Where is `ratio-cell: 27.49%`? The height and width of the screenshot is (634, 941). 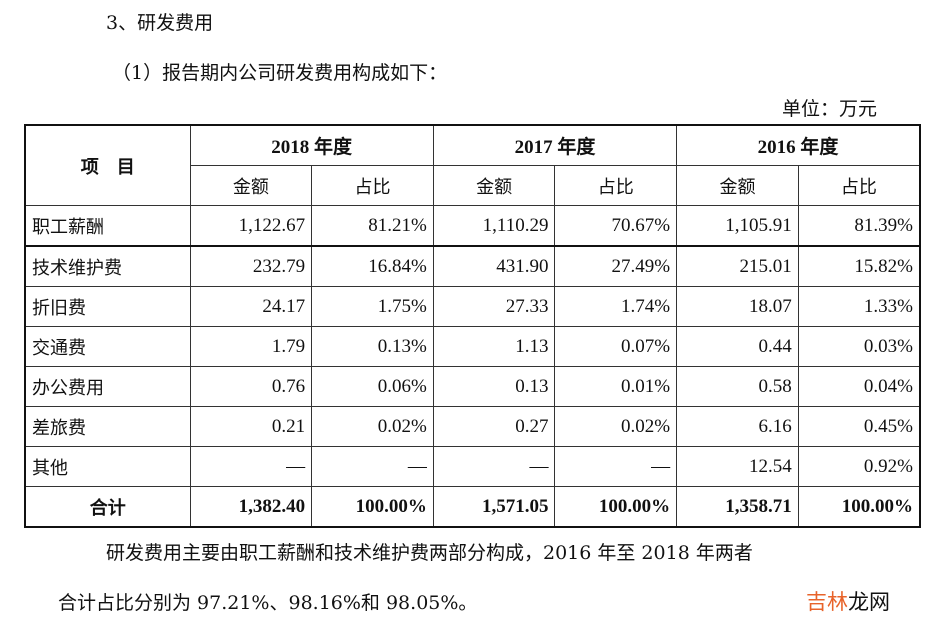
ratio-cell: 27.49% is located at coordinates (616, 266).